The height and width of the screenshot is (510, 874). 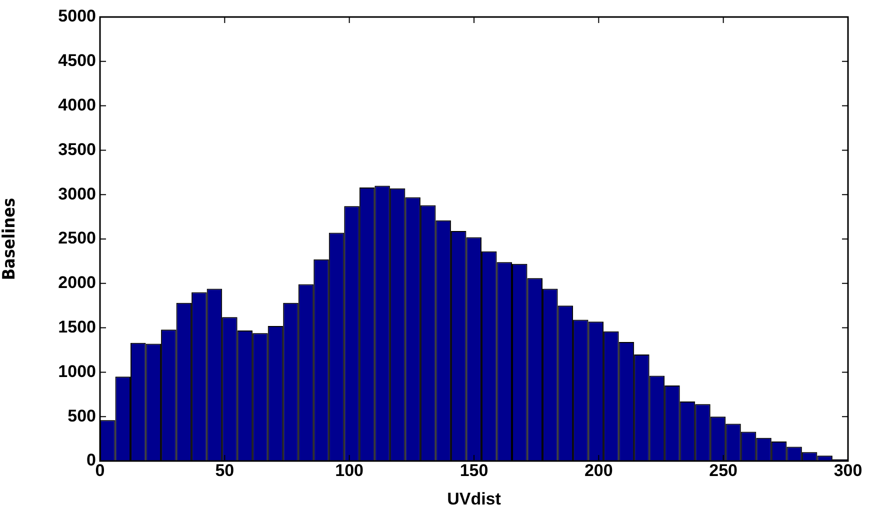 What do you see at coordinates (224, 470) in the screenshot?
I see `x-tick-label: 50` at bounding box center [224, 470].